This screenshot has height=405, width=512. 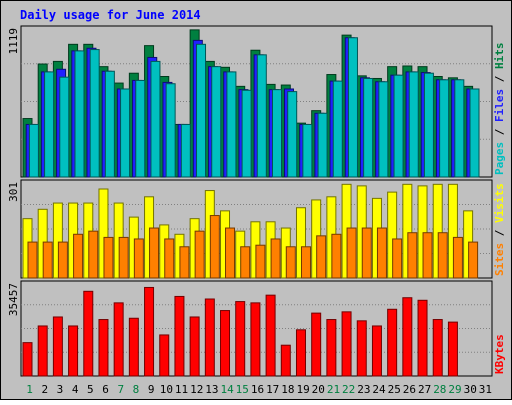 What do you see at coordinates (272, 389) in the screenshot?
I see `day-label-17: 17` at bounding box center [272, 389].